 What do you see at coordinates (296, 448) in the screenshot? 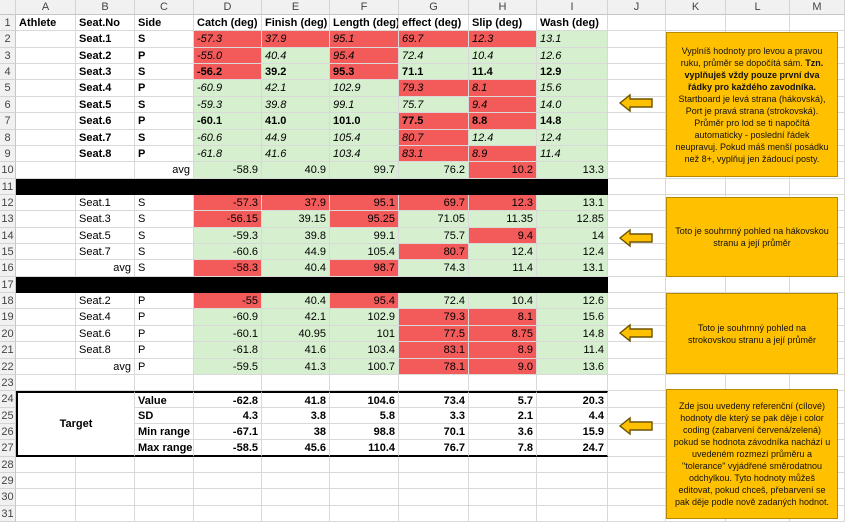
I see `target-value: 45.6` at bounding box center [296, 448].